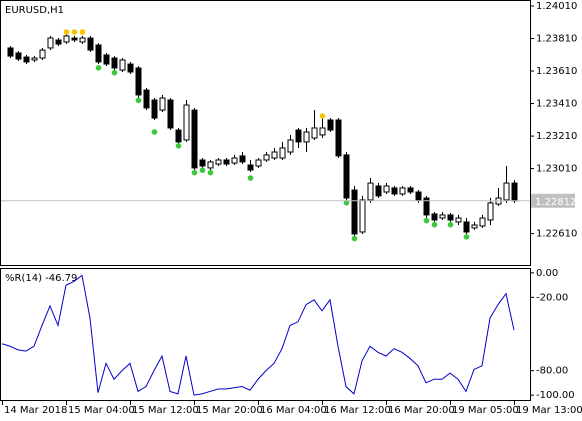  Describe the element at coordinates (549, 410) in the screenshot. I see `x-tick-label: 19 Mar 13:00` at that location.